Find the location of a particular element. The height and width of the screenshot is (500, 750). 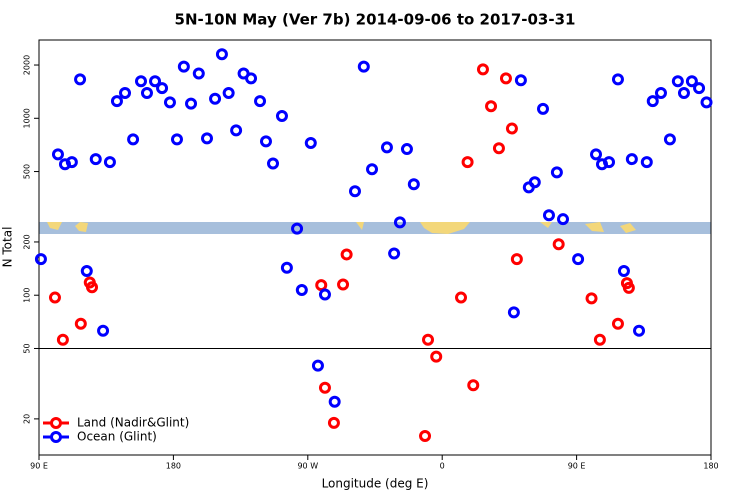

y-axis-label: N Total is located at coordinates (8, 247).